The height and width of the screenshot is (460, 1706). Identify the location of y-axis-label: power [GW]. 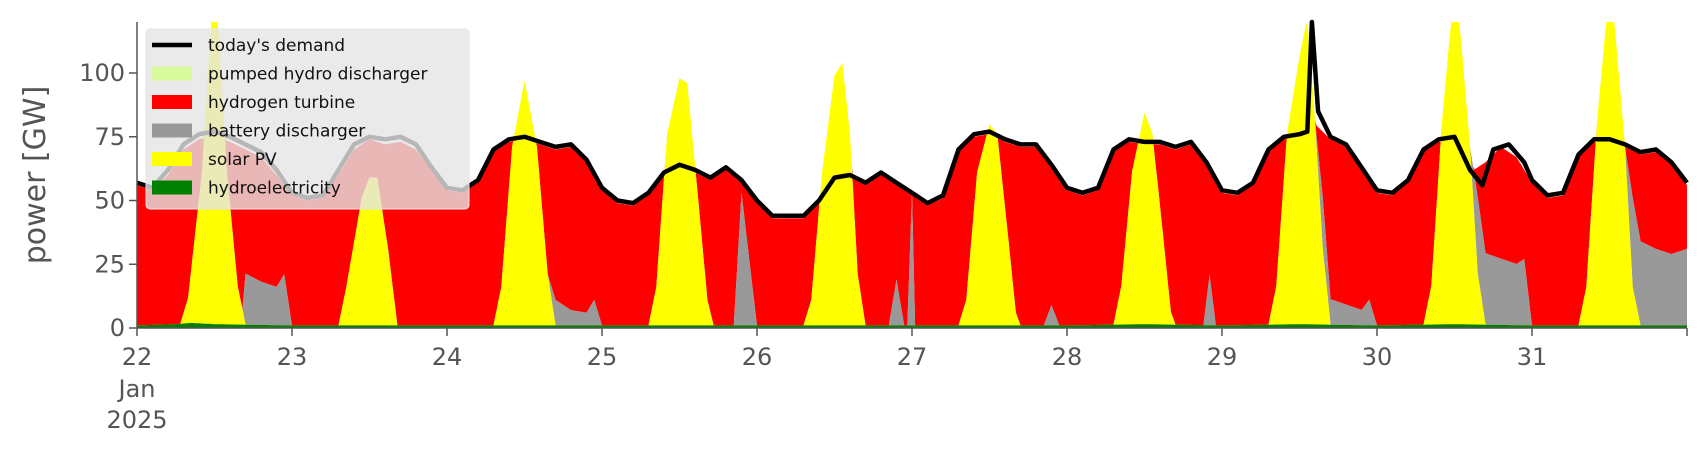
(35, 175).